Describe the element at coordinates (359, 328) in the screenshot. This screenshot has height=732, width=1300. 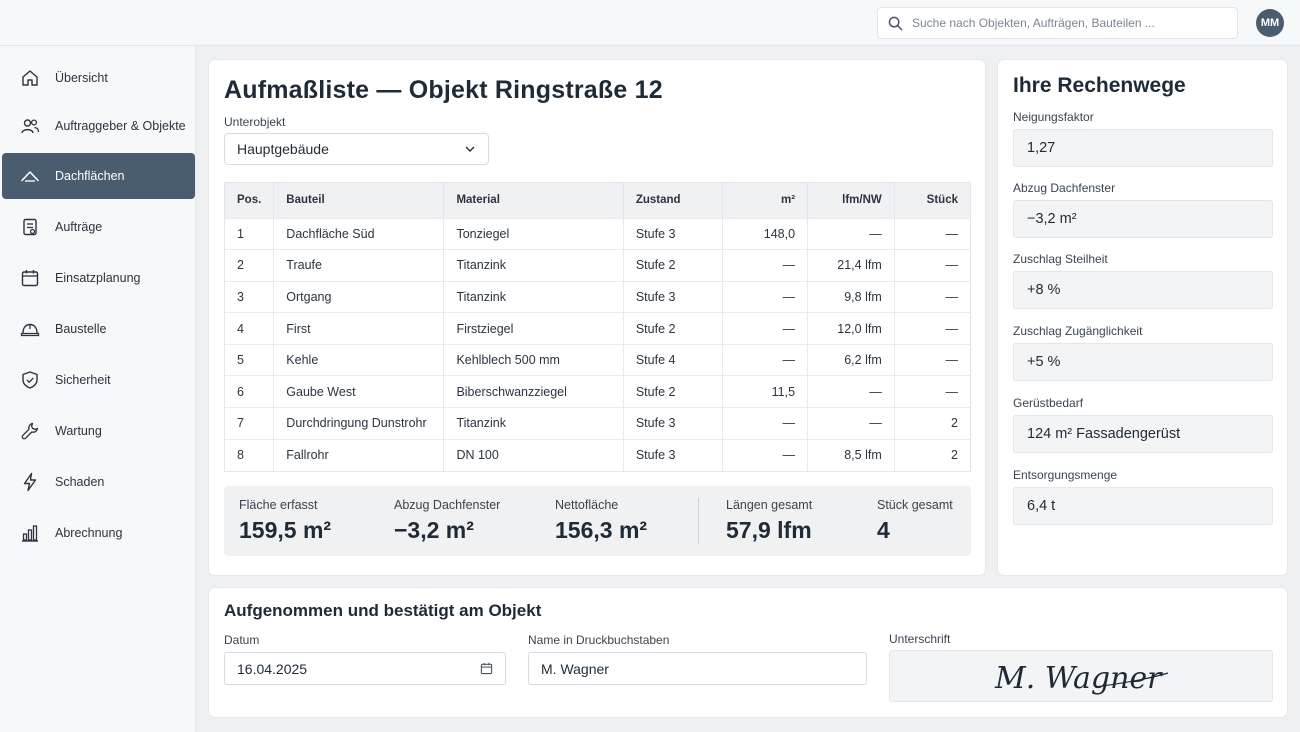
I see `cell-bauteil: First` at that location.